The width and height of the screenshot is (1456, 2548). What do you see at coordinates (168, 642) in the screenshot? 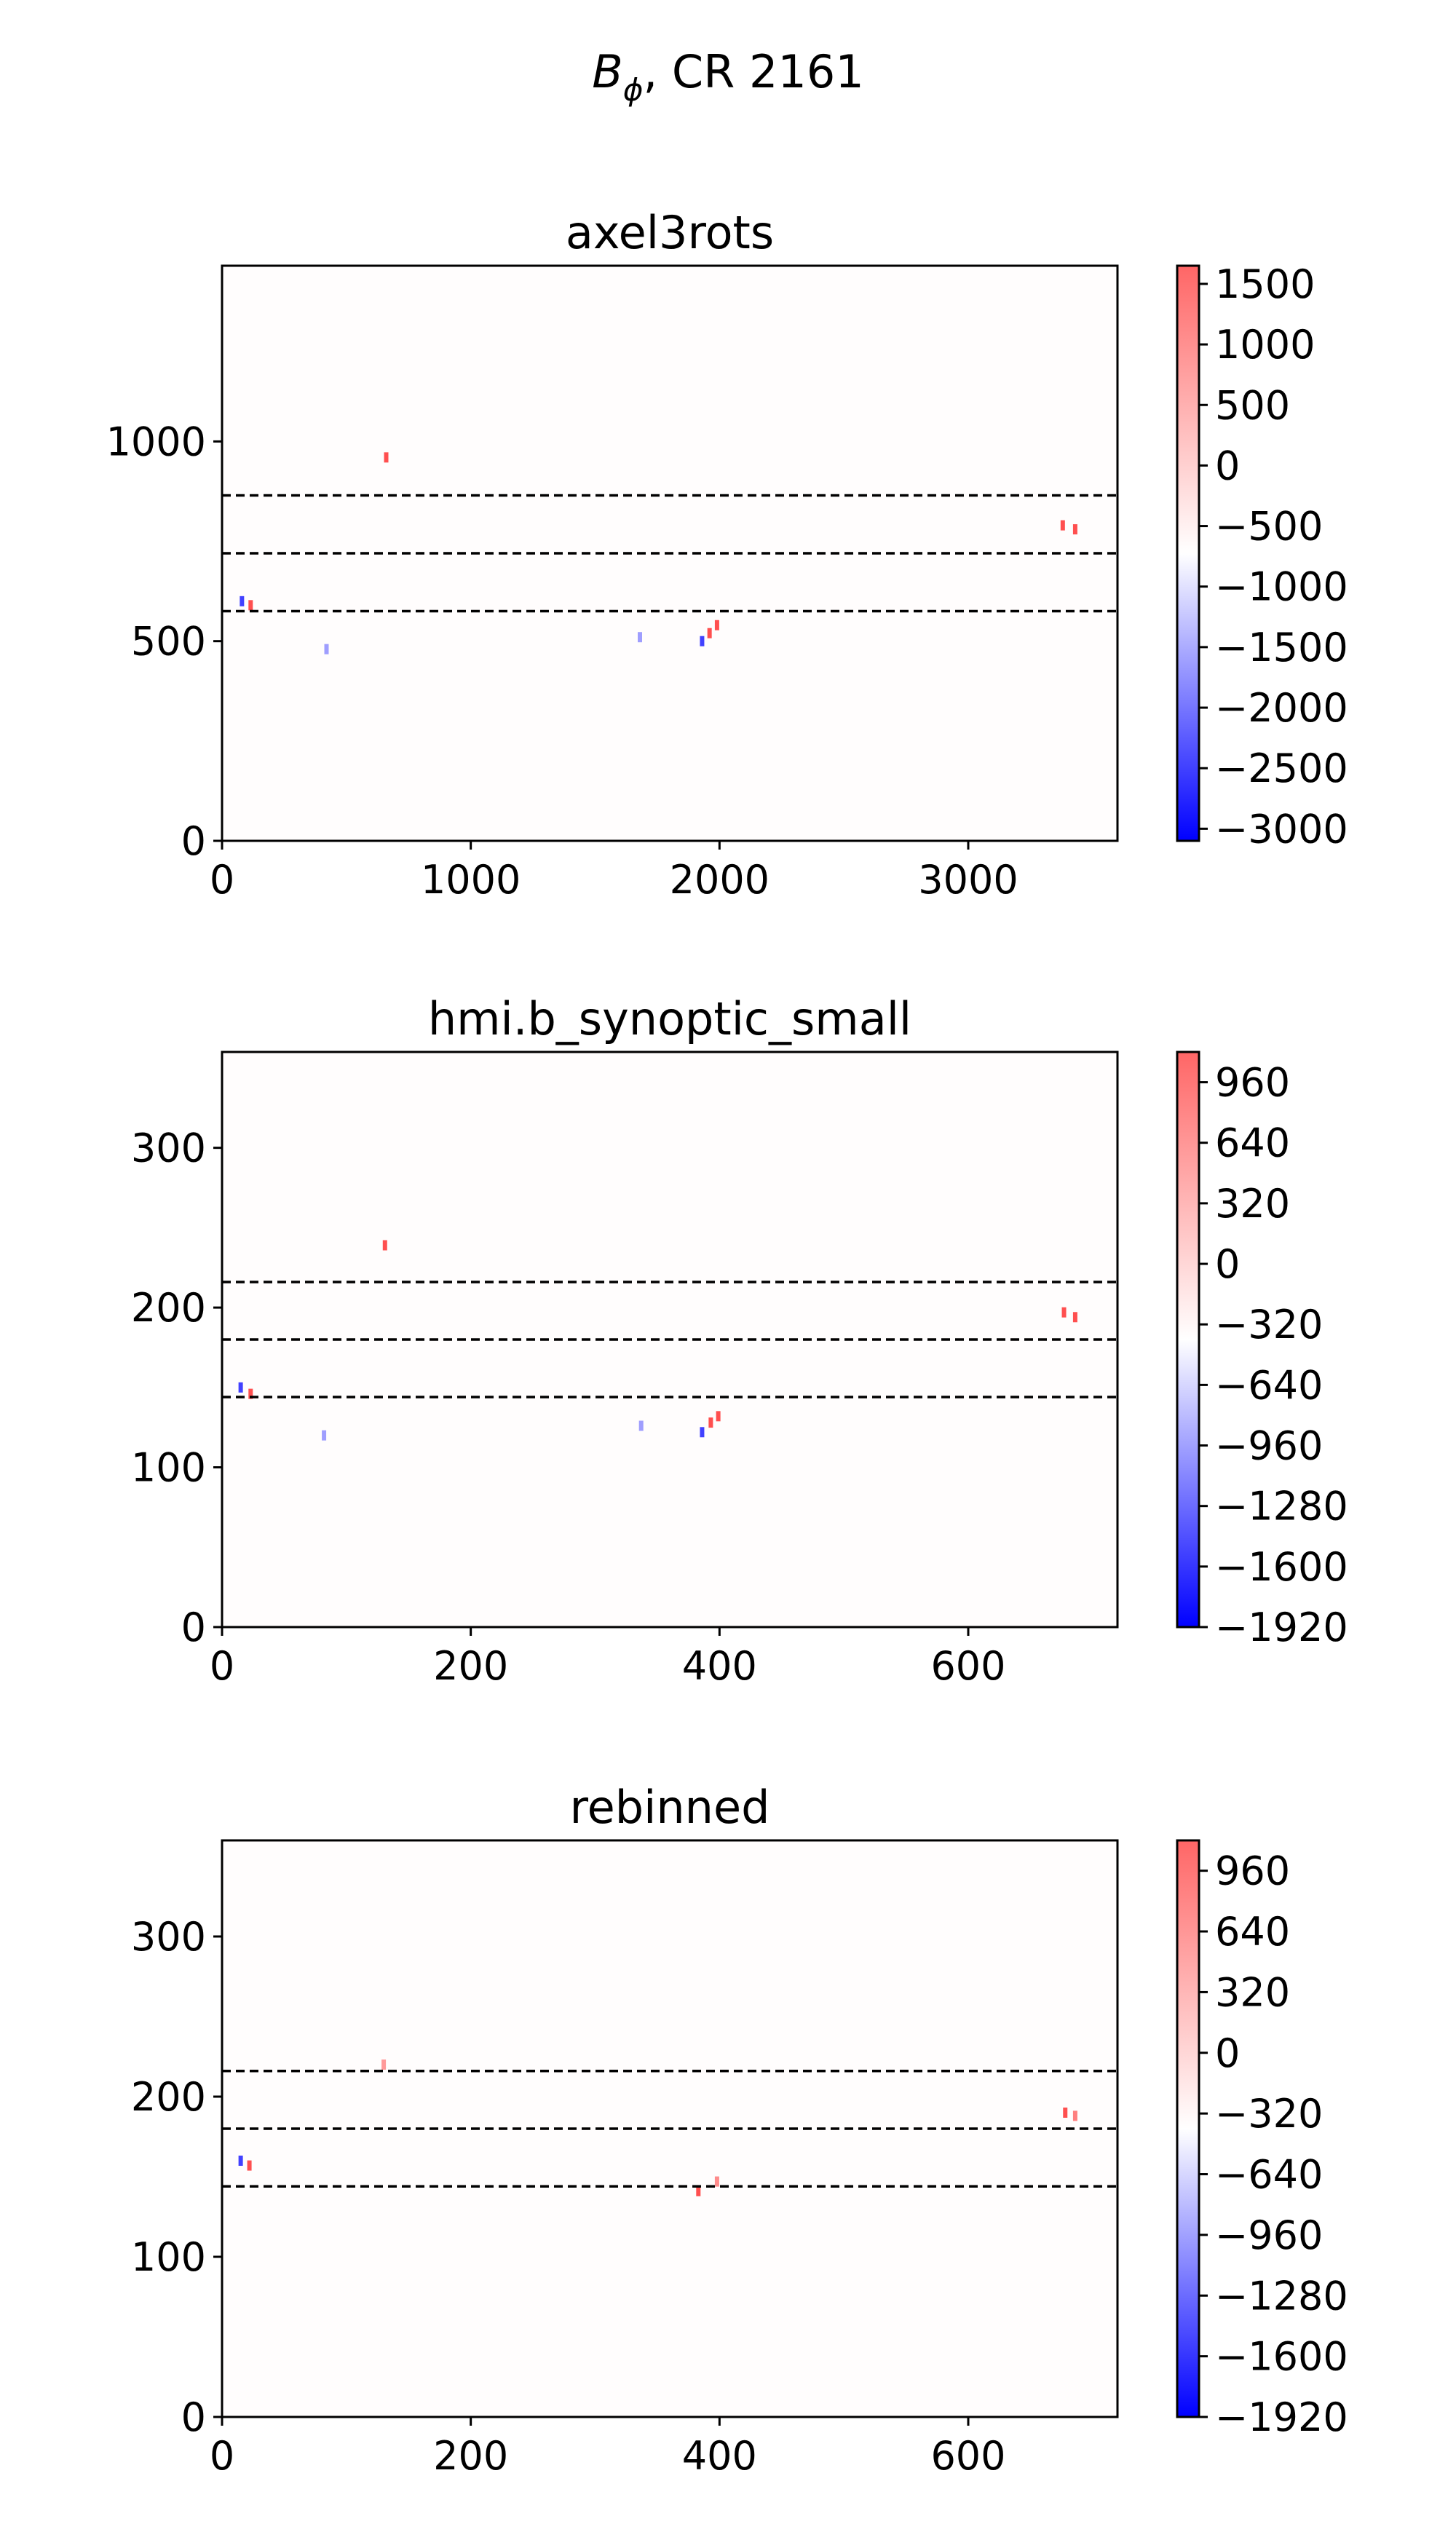
I see `y-tick-label: 500` at bounding box center [168, 642].